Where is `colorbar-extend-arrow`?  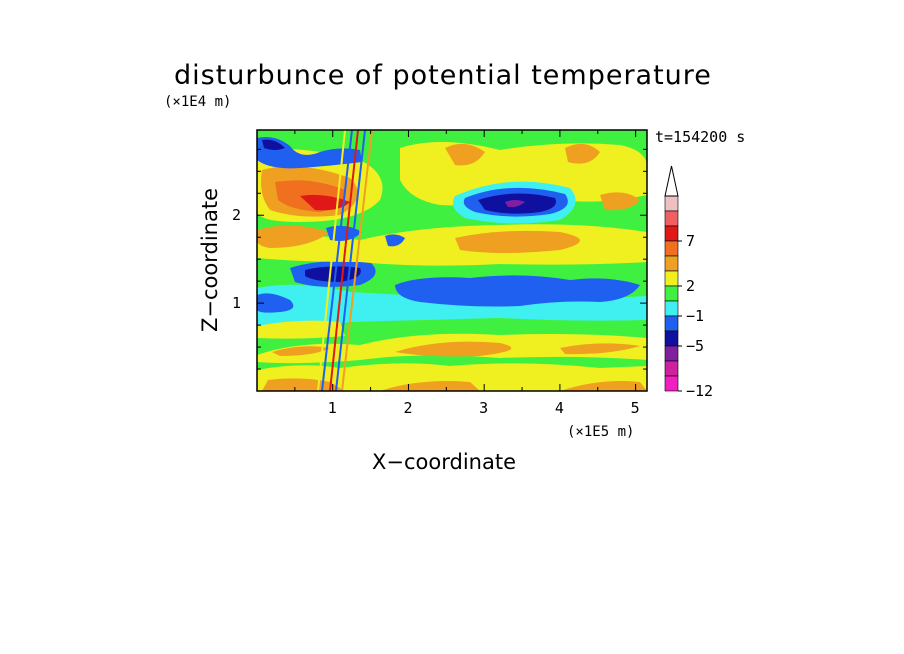
colorbar-extend-arrow is located at coordinates (671, 181).